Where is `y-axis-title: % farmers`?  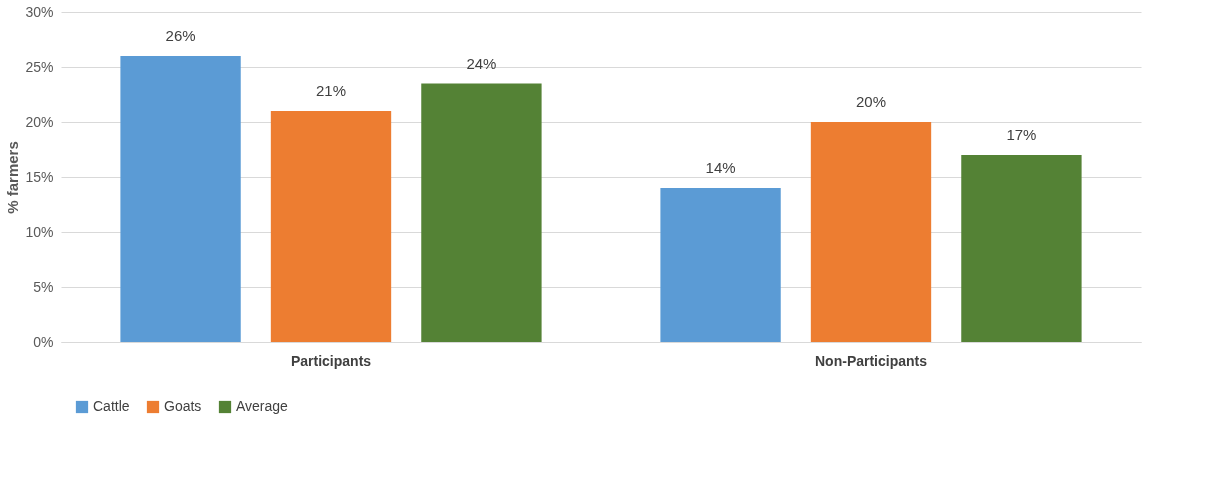 y-axis-title: % farmers is located at coordinates (13, 177).